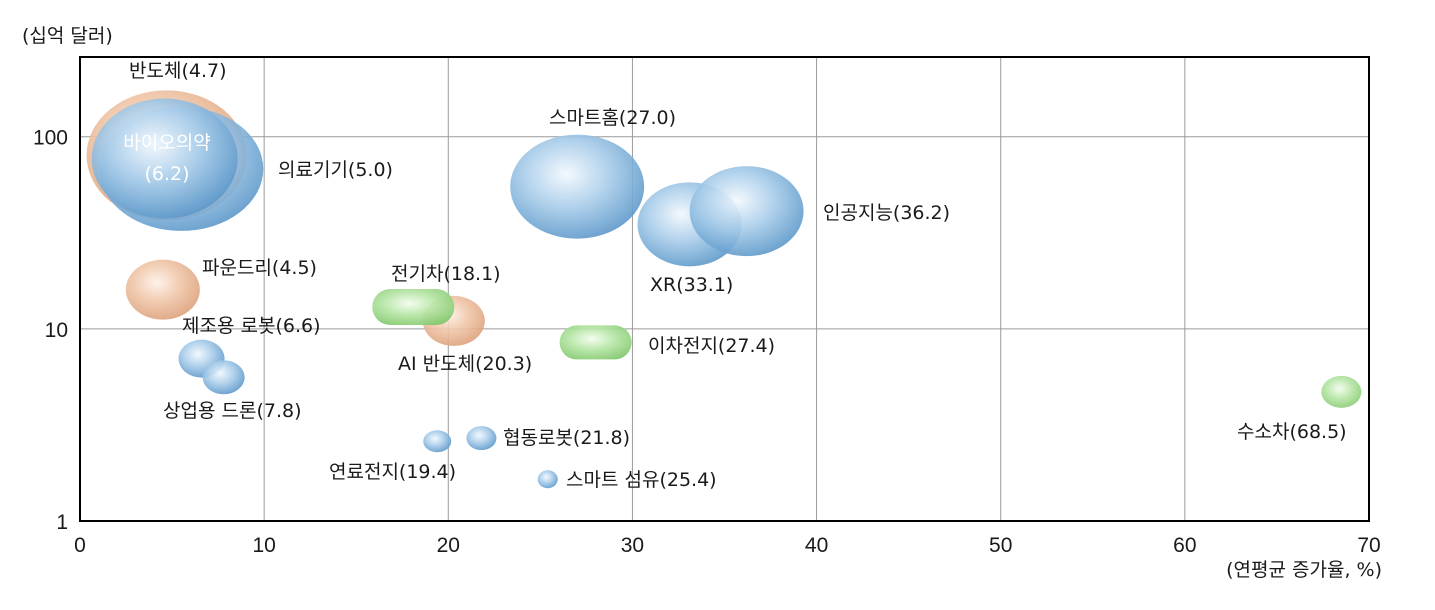 Image resolution: width=1435 pixels, height=610 pixels. Describe the element at coordinates (746, 211) in the screenshot. I see `bubble-인공지능` at that location.